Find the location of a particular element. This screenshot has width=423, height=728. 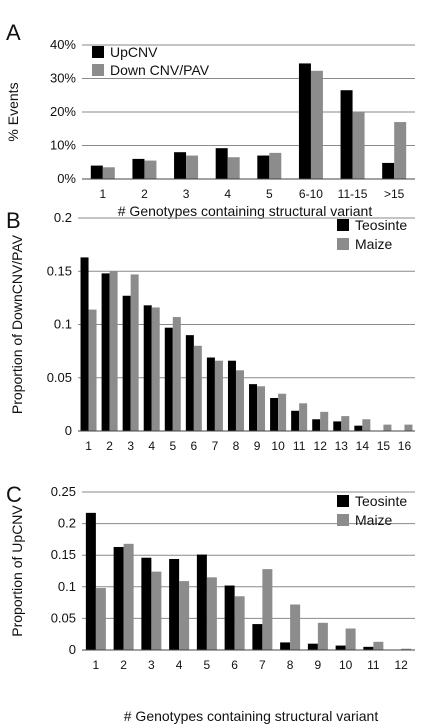

x-tick-label: 11-15 is located at coordinates (353, 194).